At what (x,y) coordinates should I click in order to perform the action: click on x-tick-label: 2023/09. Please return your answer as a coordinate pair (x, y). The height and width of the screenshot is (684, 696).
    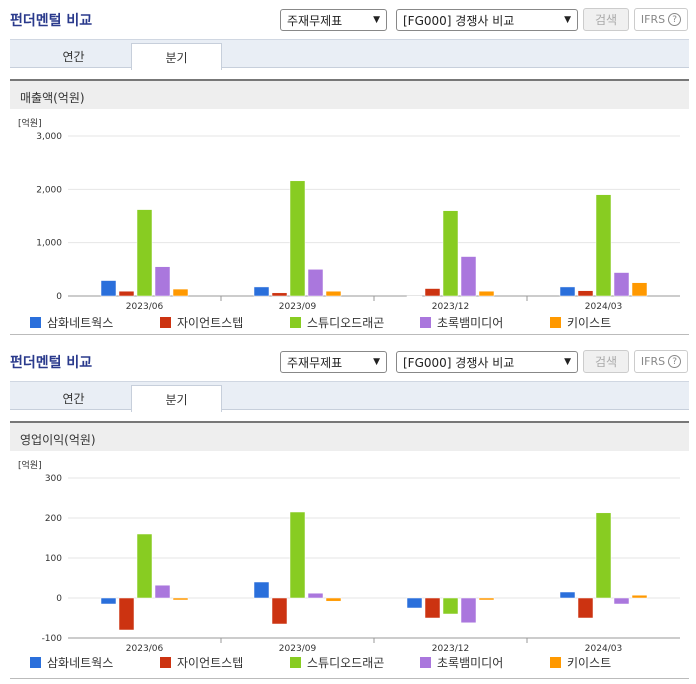
    Looking at the image, I should click on (298, 306).